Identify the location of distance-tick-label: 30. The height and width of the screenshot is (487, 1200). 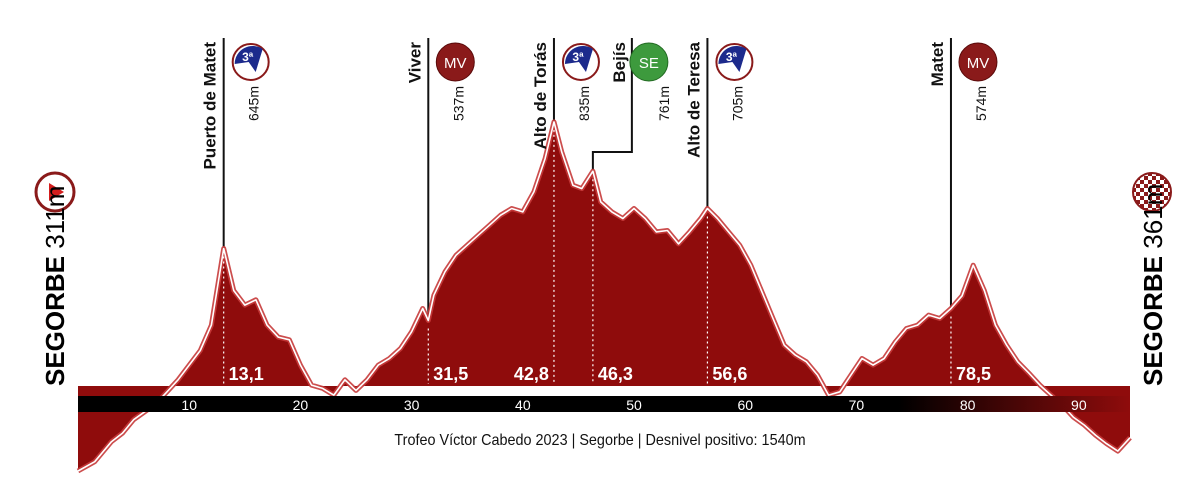
(412, 405).